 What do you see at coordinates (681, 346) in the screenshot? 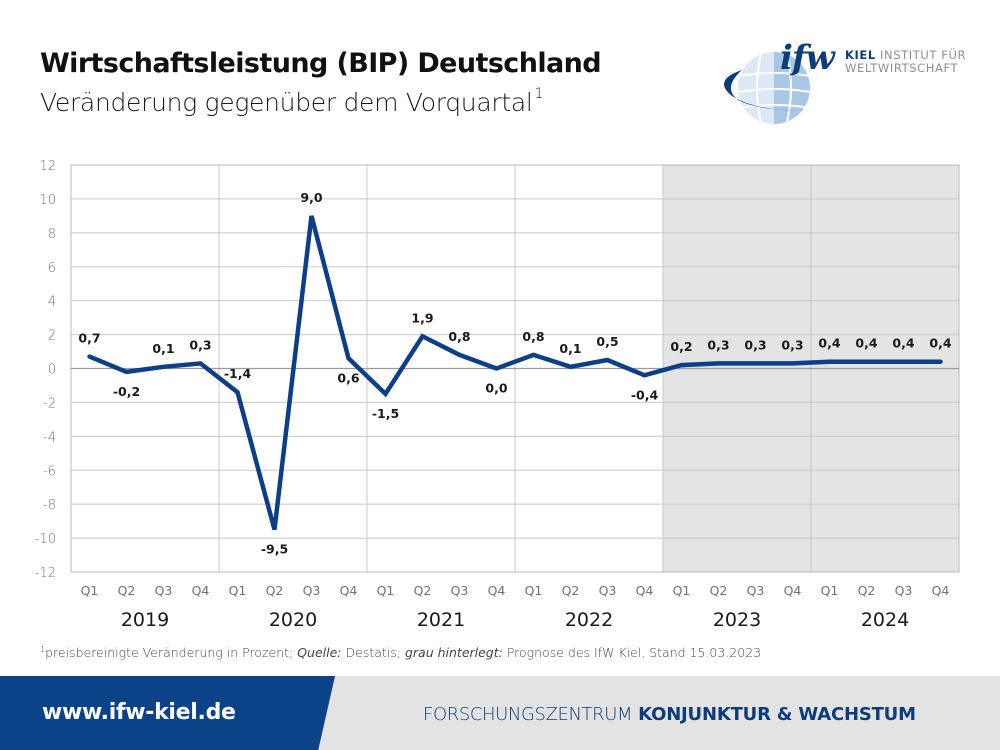
I see `data-label: 0,2` at bounding box center [681, 346].